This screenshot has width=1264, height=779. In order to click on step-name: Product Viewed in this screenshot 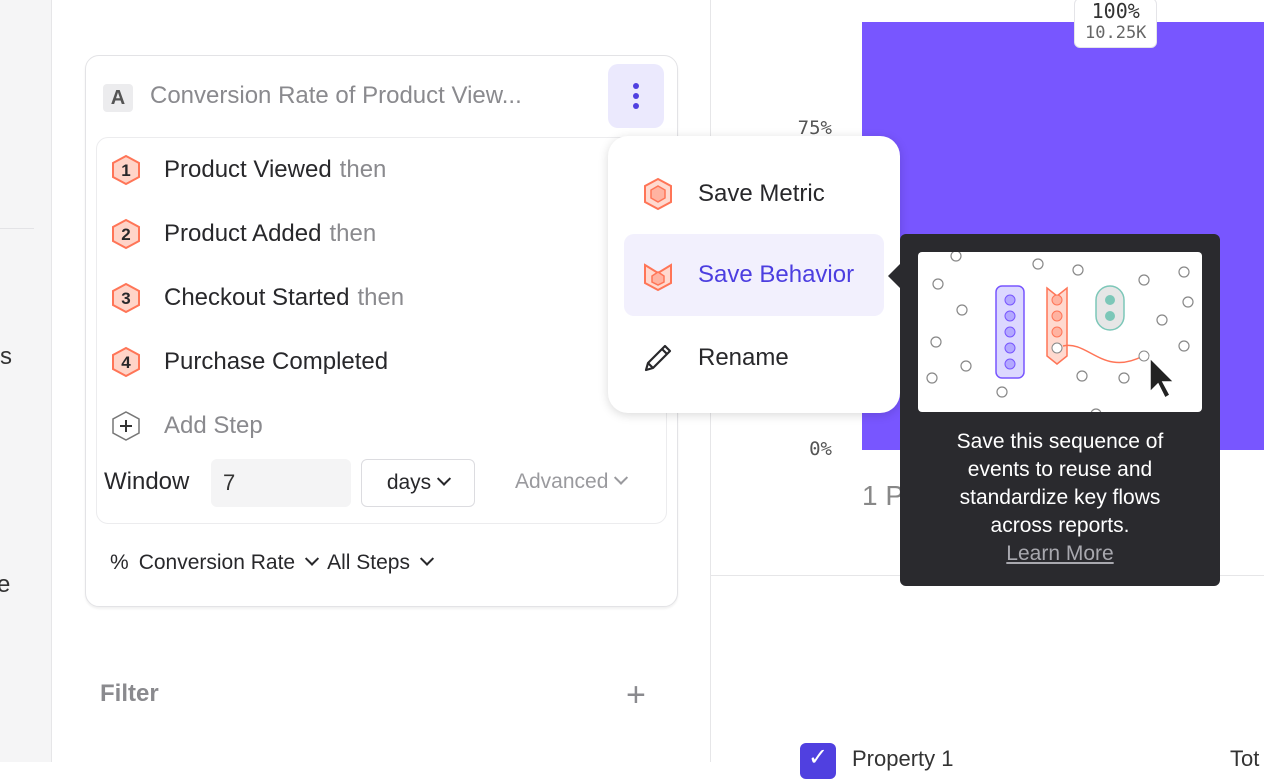, I will do `click(248, 169)`.